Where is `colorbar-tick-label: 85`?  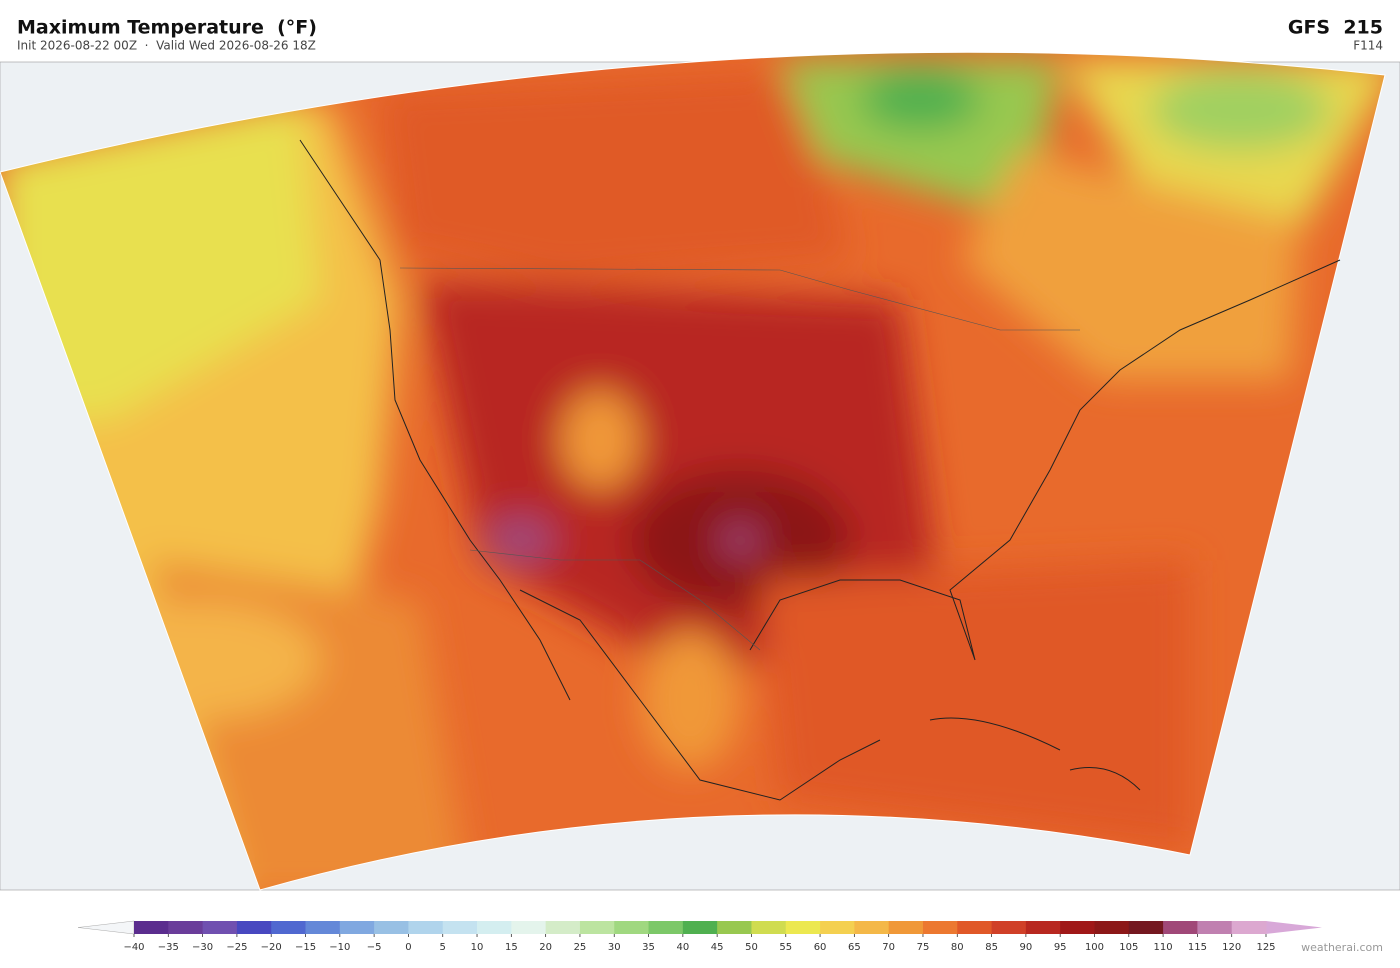 colorbar-tick-label: 85 is located at coordinates (991, 947).